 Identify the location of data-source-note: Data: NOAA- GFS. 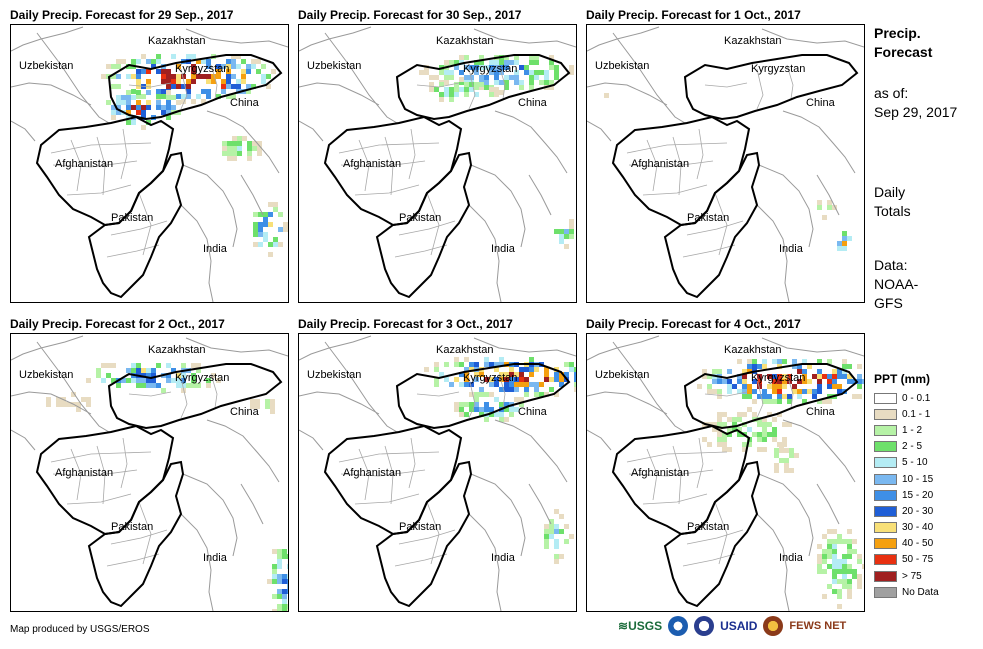
(896, 284).